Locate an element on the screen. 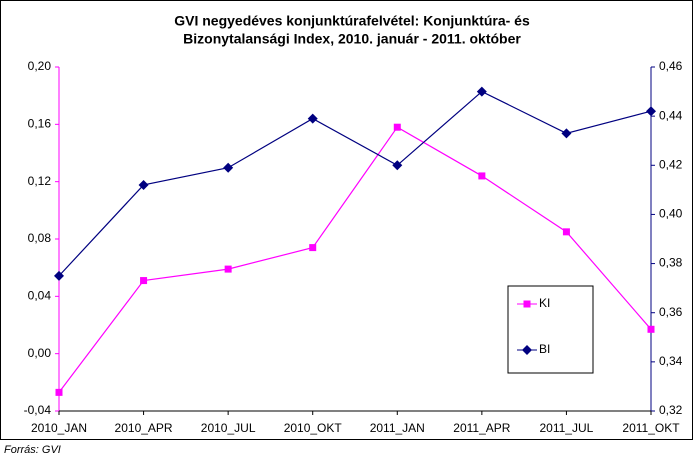 The width and height of the screenshot is (693, 457). y2-tick-label: 0,38 is located at coordinates (671, 263).